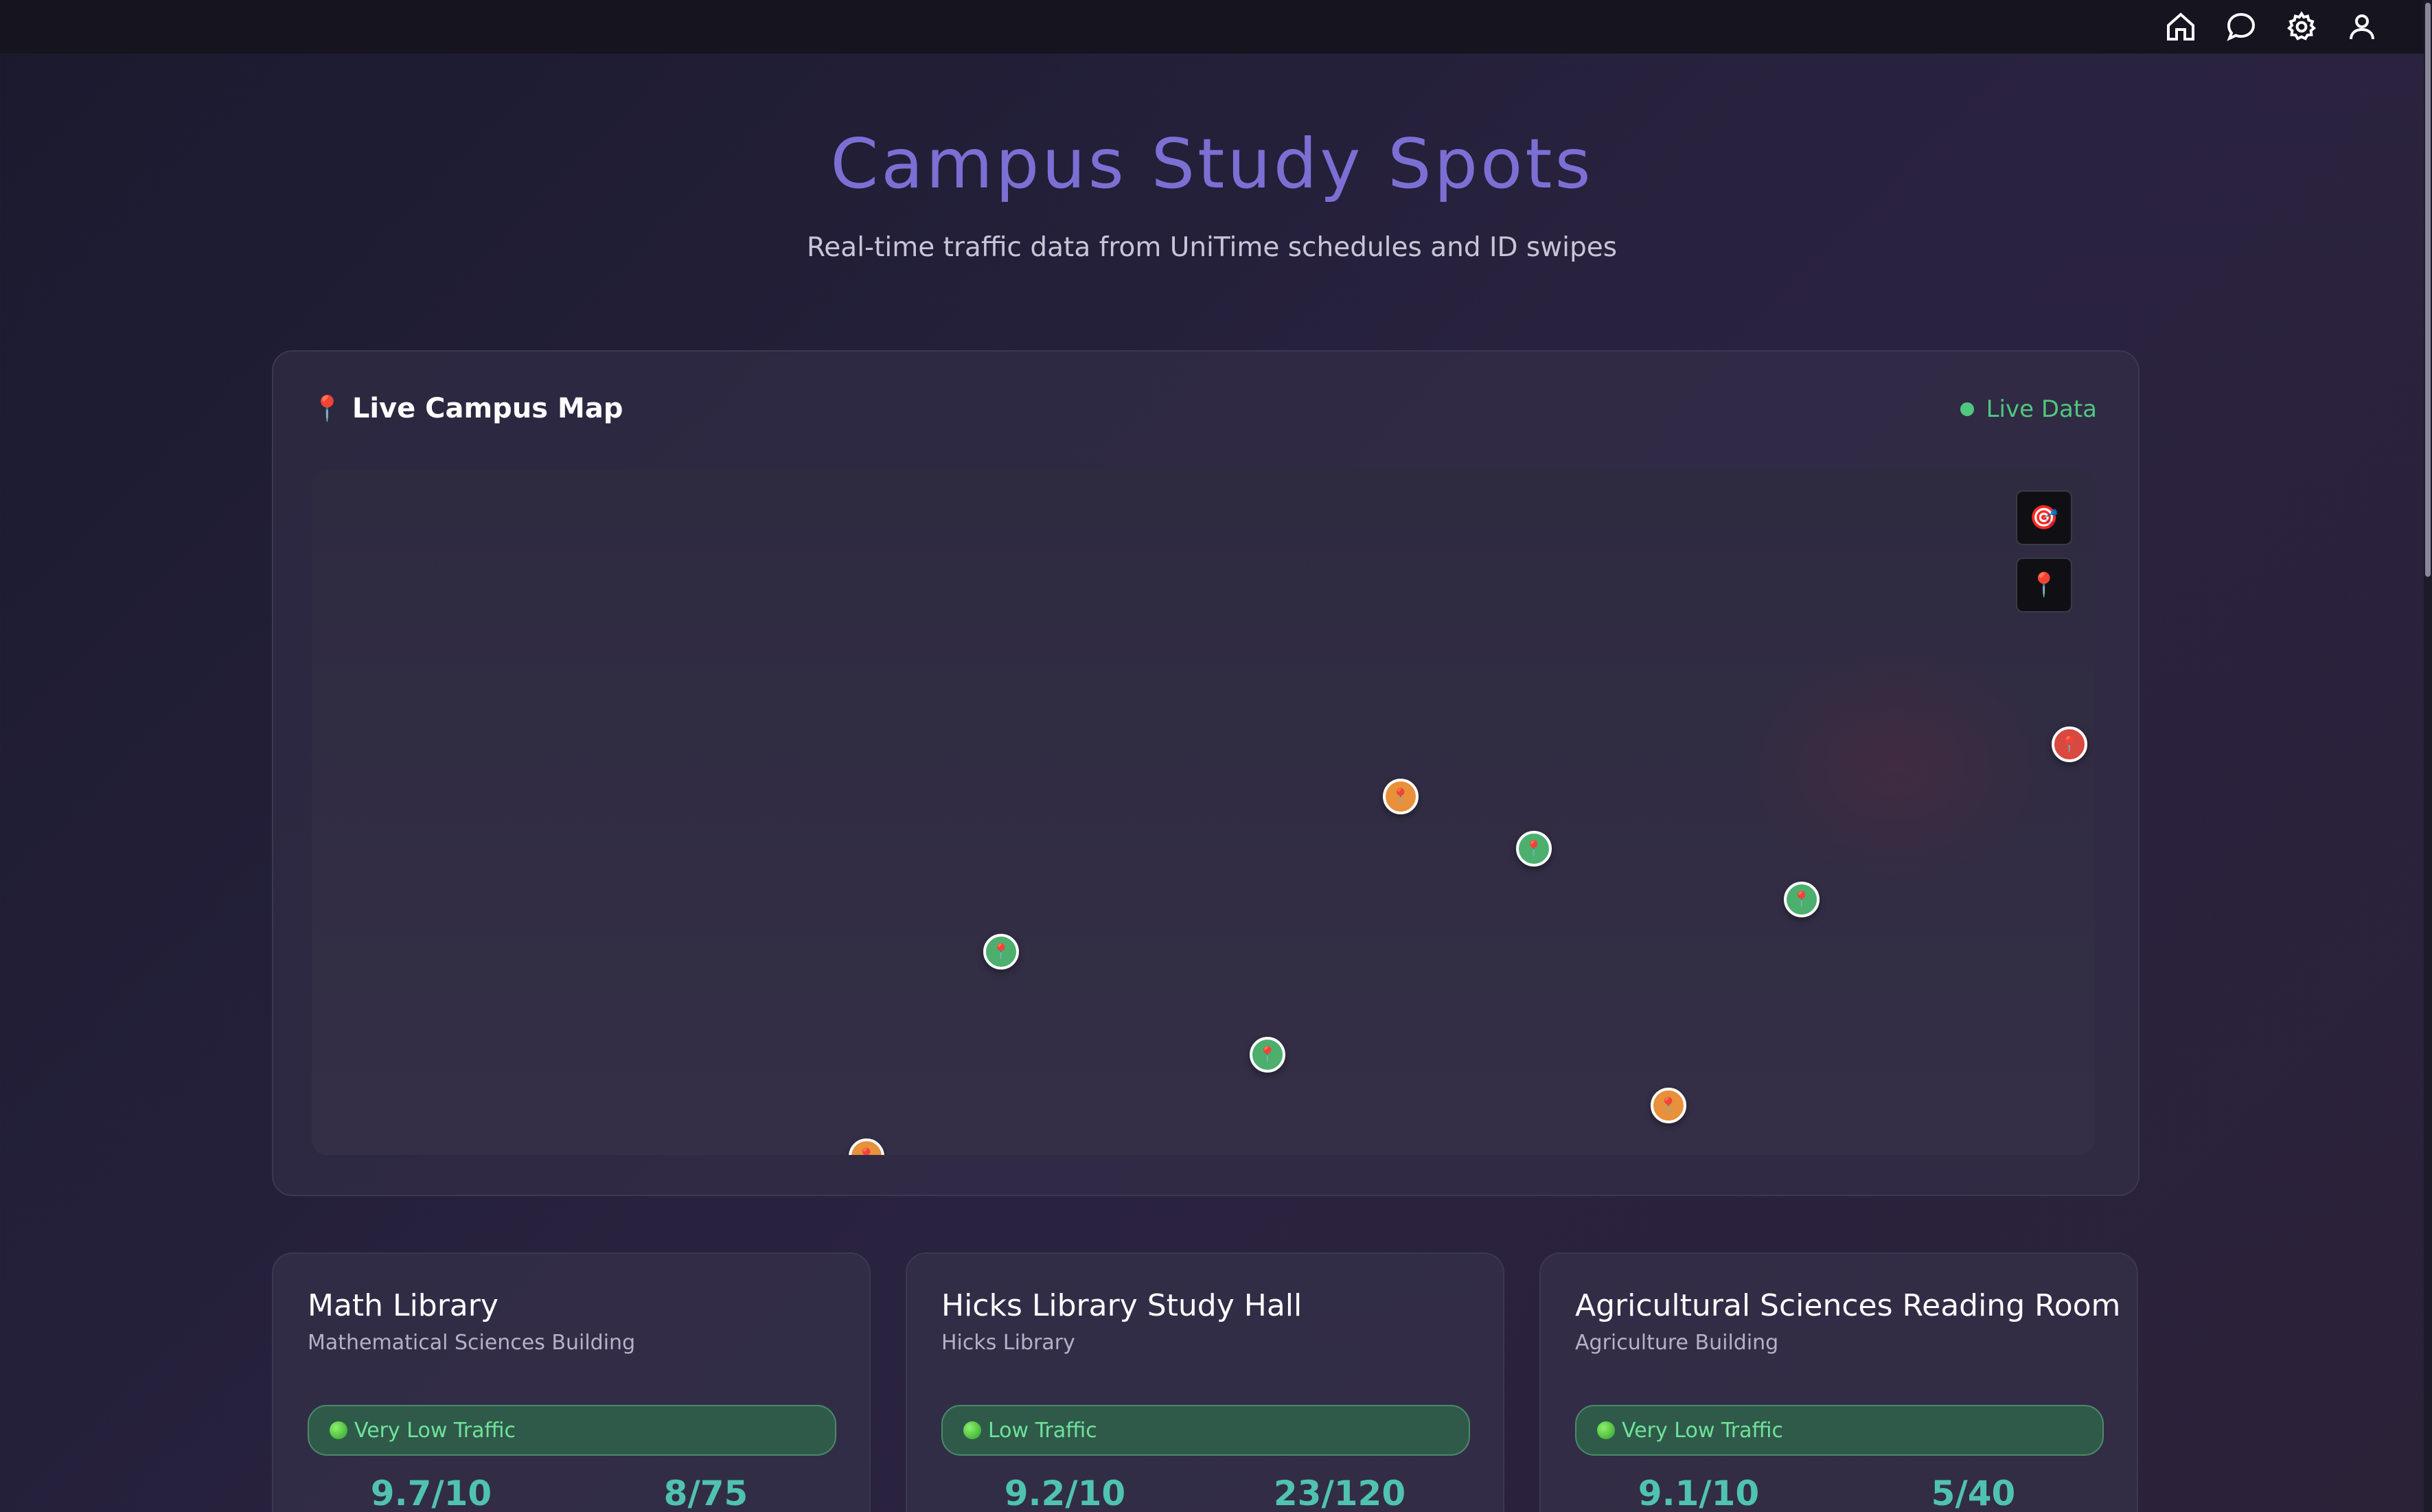  I want to click on target-icon: 🎯, so click(2044, 517).